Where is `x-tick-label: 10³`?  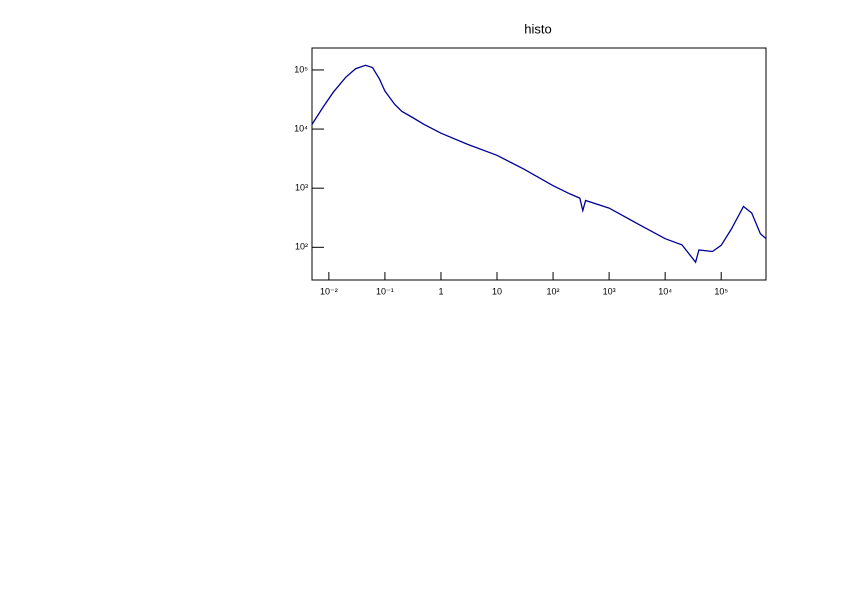 x-tick-label: 10³ is located at coordinates (609, 291).